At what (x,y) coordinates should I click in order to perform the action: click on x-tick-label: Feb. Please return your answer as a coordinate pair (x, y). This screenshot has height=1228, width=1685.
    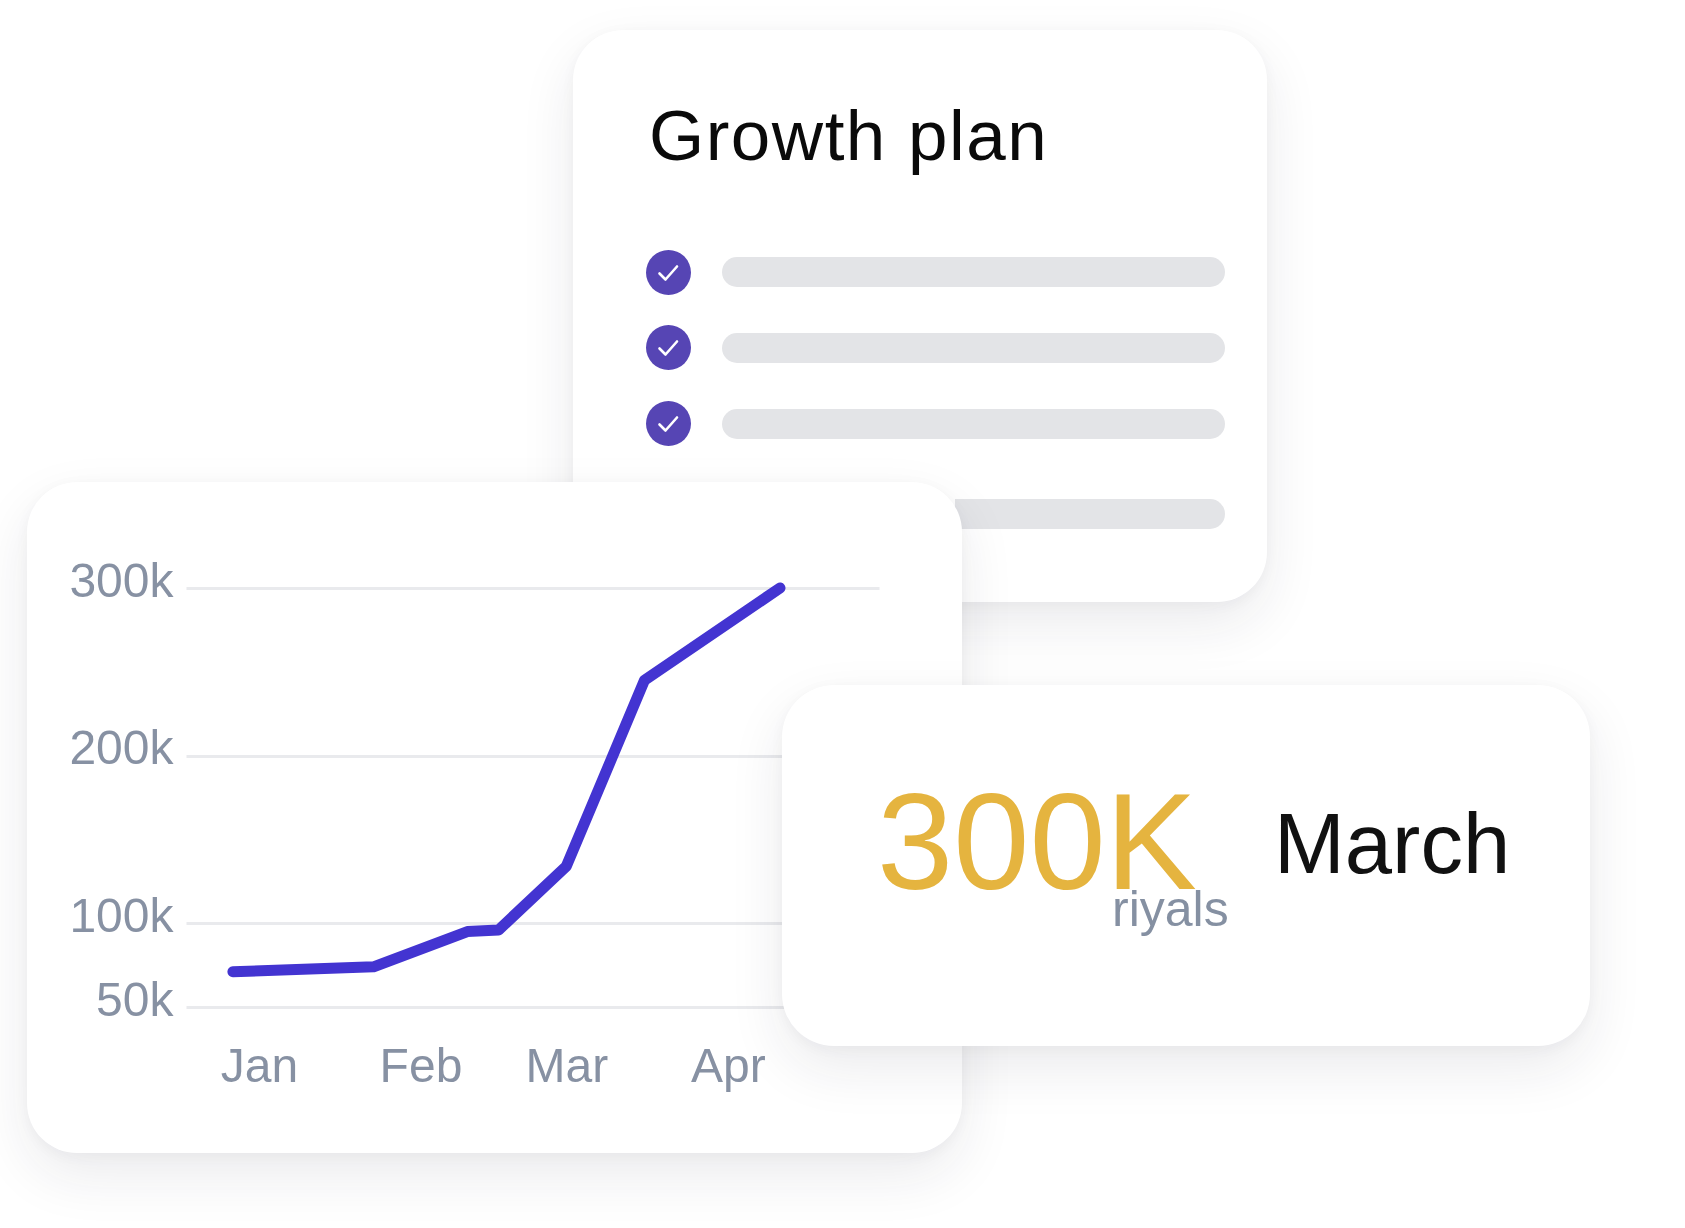
    Looking at the image, I should click on (421, 1065).